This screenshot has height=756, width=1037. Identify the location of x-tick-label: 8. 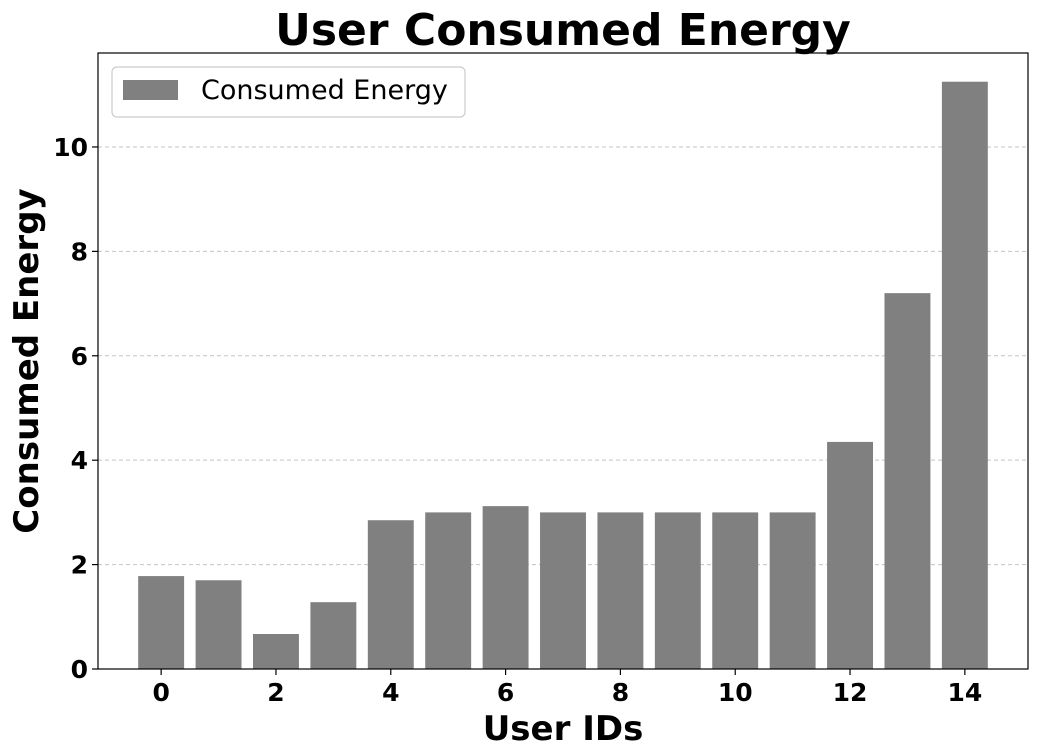
(620, 692).